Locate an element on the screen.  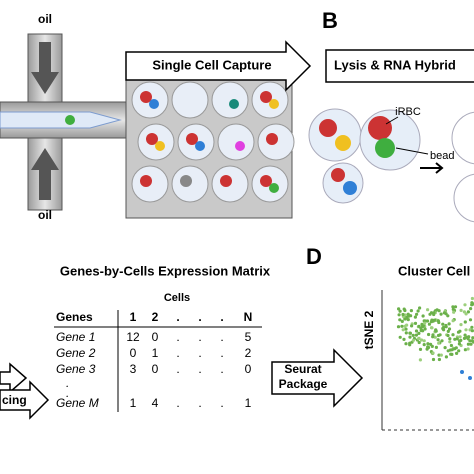
table-cell: 5 is located at coordinates (248, 337).